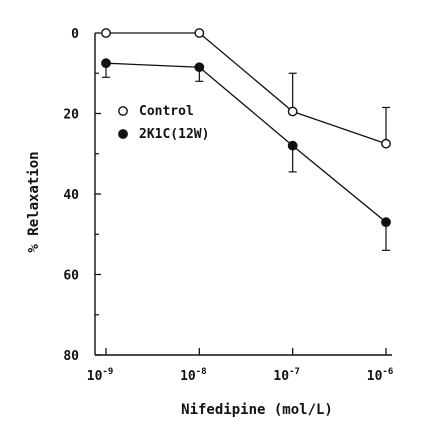  Describe the element at coordinates (71, 115) in the screenshot. I see `y-tick-label-20: 20` at that location.